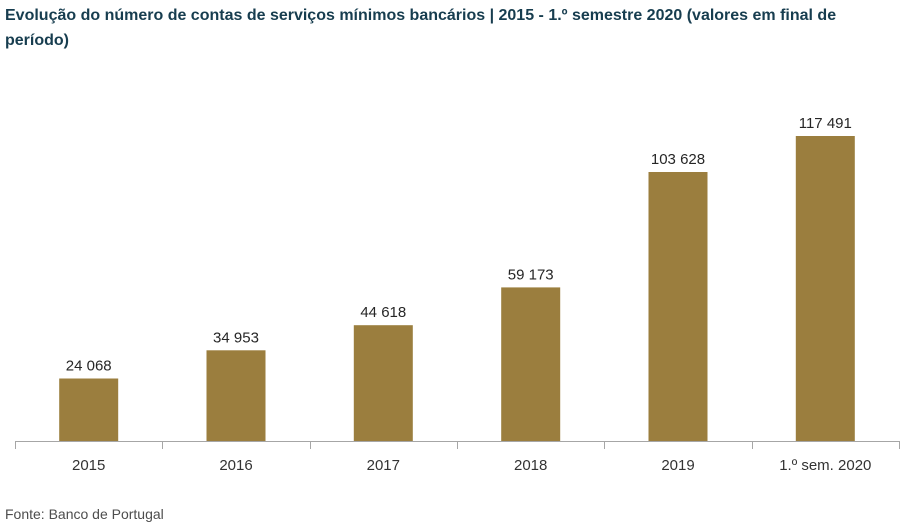 Image resolution: width=900 pixels, height=529 pixels. What do you see at coordinates (236, 337) in the screenshot?
I see `data-label-2016: 34 953` at bounding box center [236, 337].